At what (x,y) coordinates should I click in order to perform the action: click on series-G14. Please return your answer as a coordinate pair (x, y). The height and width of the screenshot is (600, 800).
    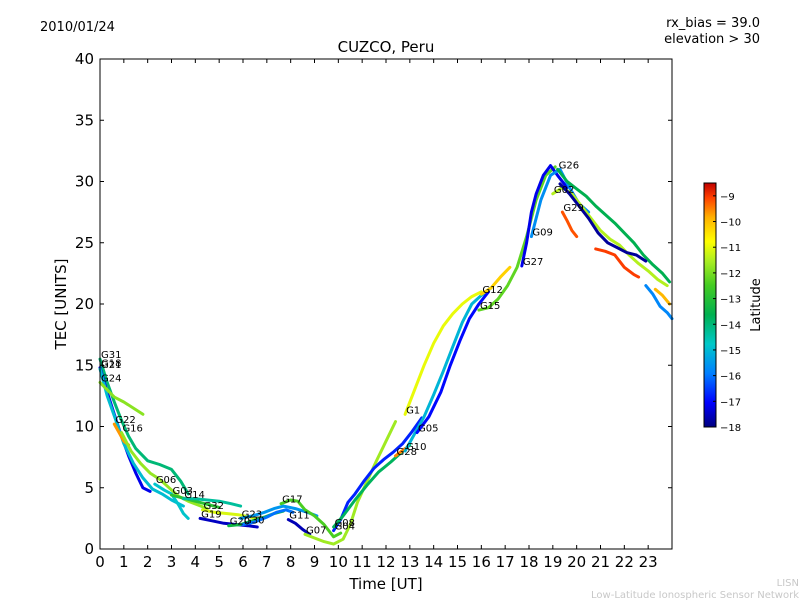
    Looking at the image, I should click on (212, 502).